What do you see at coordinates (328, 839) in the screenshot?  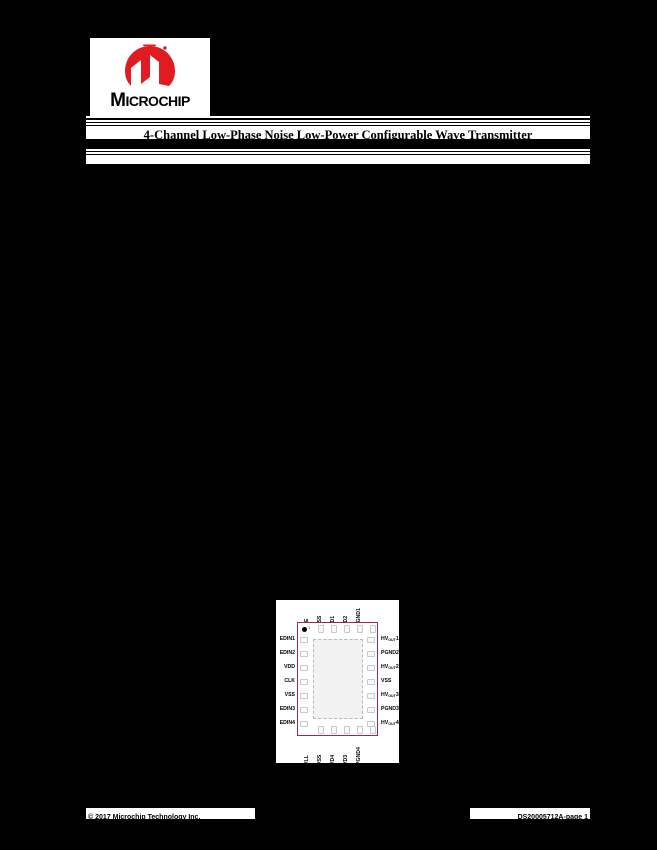 I see `occlusion-bottom` at bounding box center [328, 839].